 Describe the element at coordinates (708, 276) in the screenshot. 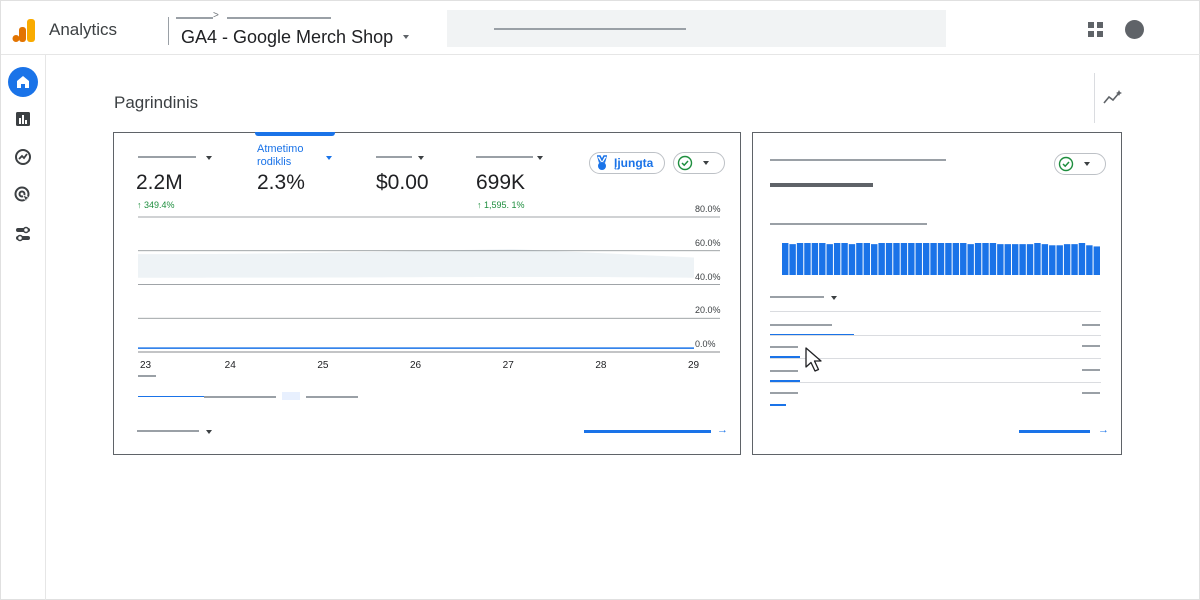

I see `y-tick-label: 40.0%` at that location.